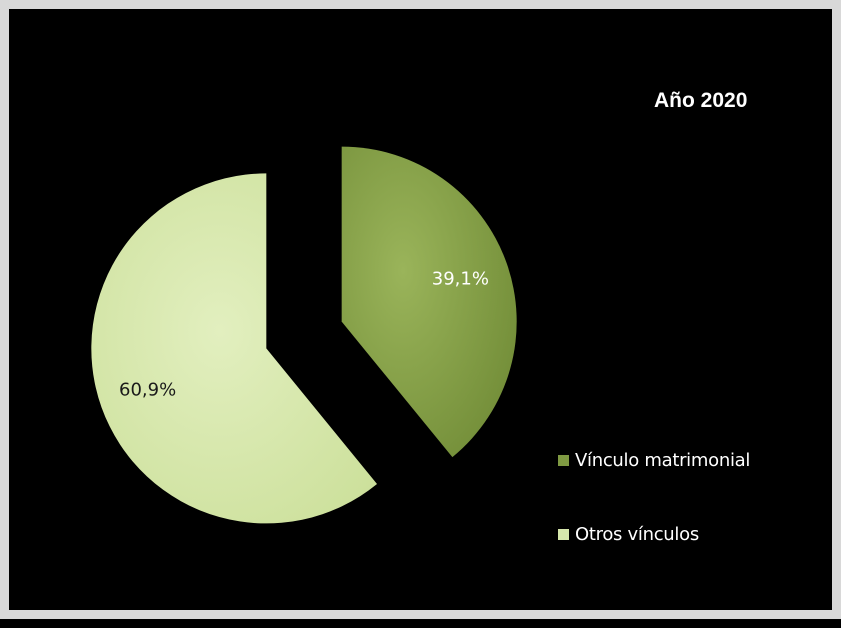 The height and width of the screenshot is (628, 841). I want to click on slice-data-label: 60,9%, so click(147, 390).